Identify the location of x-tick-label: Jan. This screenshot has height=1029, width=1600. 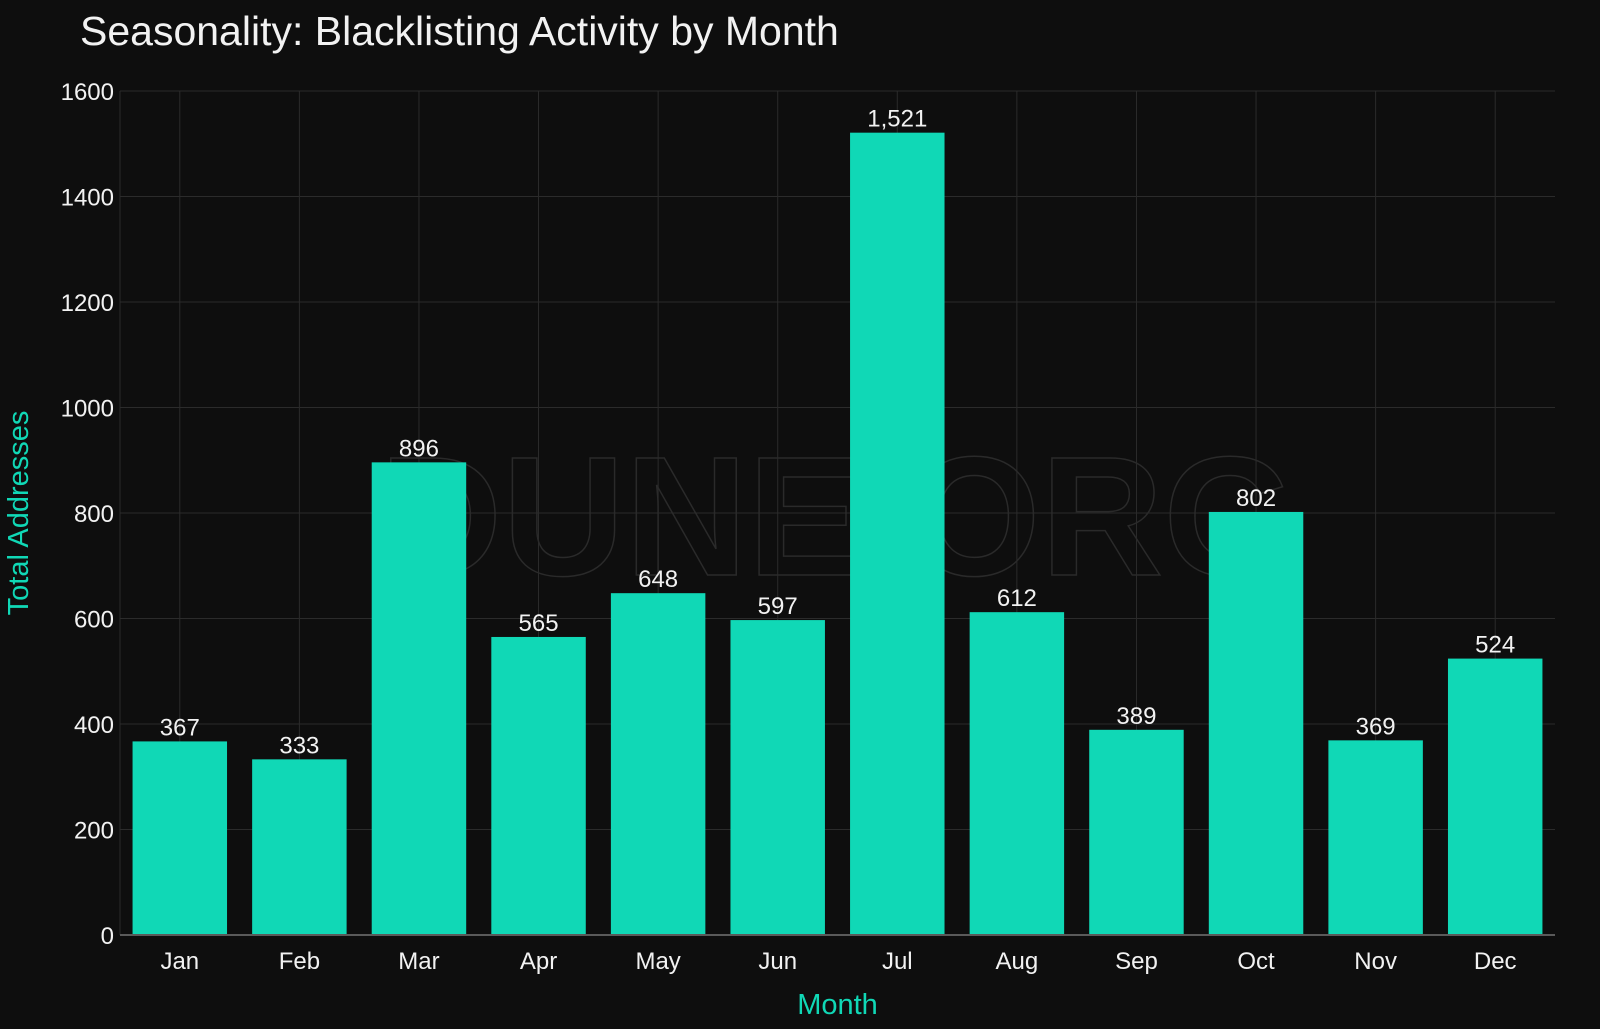
(179, 961).